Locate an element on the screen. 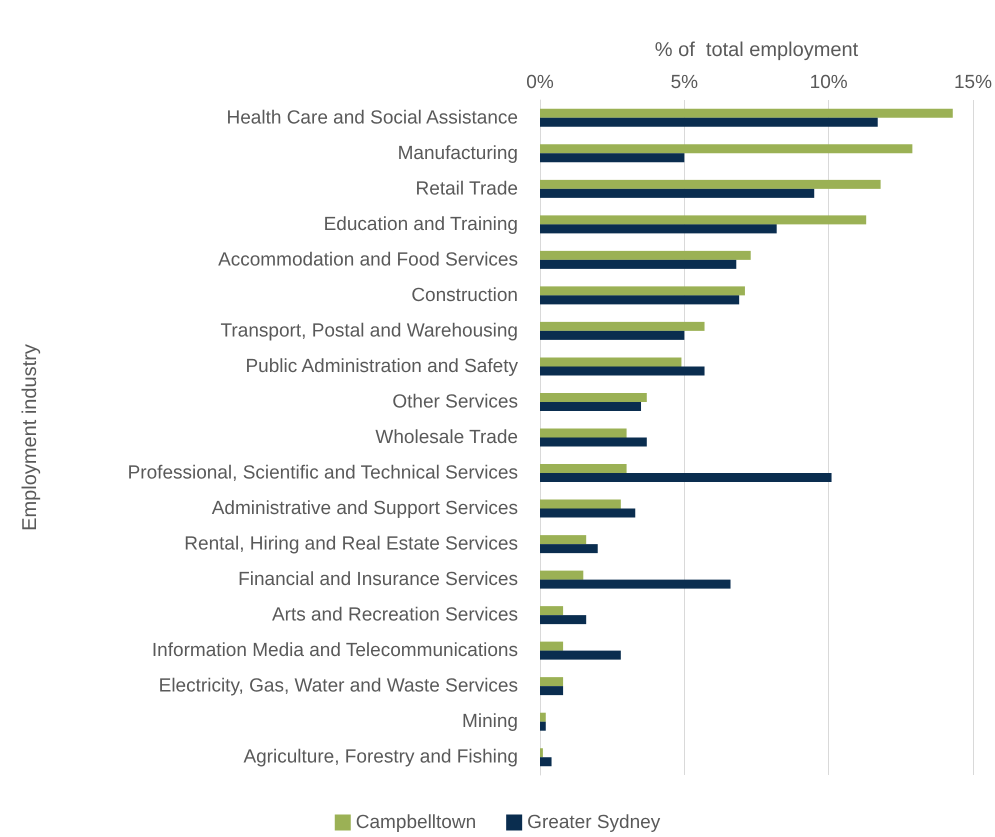 The height and width of the screenshot is (837, 995). x-tick-label: 10% is located at coordinates (829, 82).